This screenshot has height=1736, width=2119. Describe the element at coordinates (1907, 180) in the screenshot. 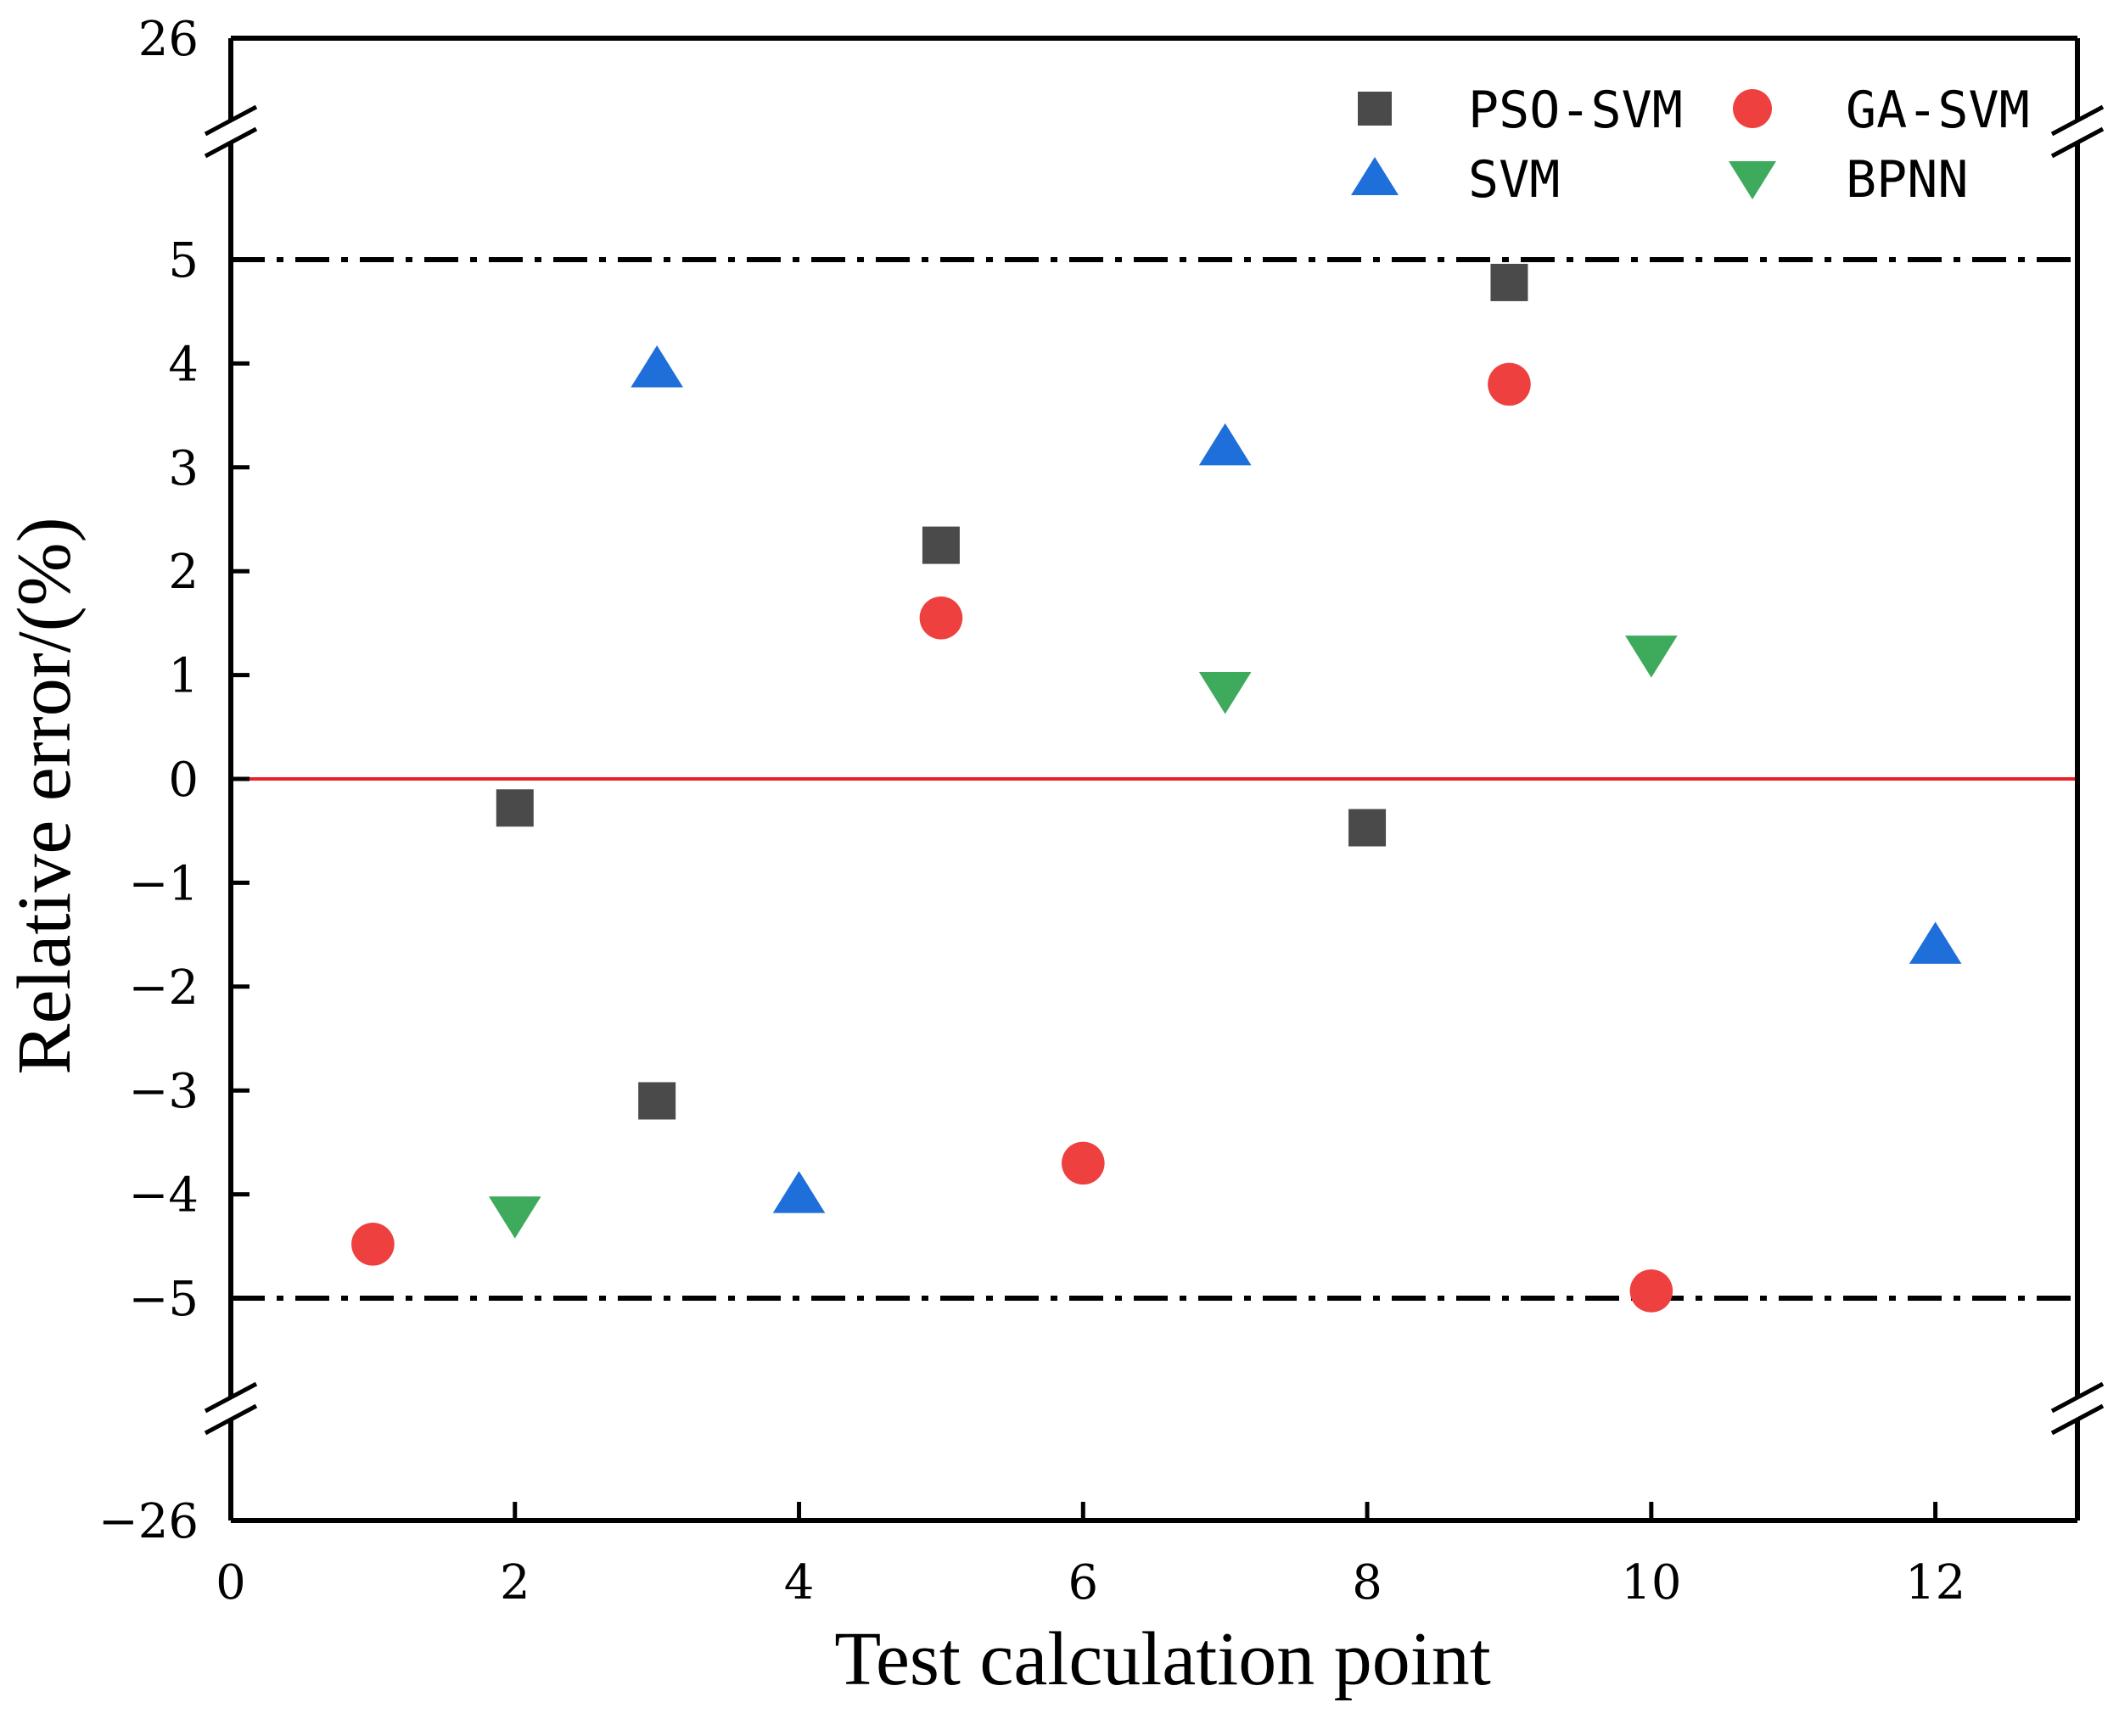

I see `legend-label-bpnn: BPNN` at that location.